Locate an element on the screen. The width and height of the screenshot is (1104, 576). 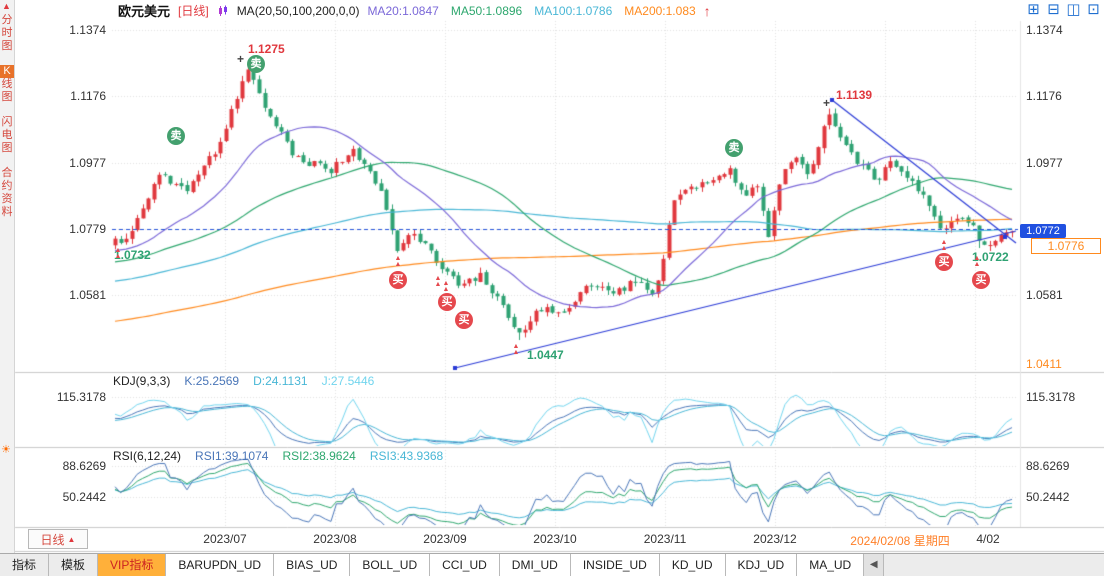
tab-scroll-left-button: ◀ is located at coordinates (874, 565).